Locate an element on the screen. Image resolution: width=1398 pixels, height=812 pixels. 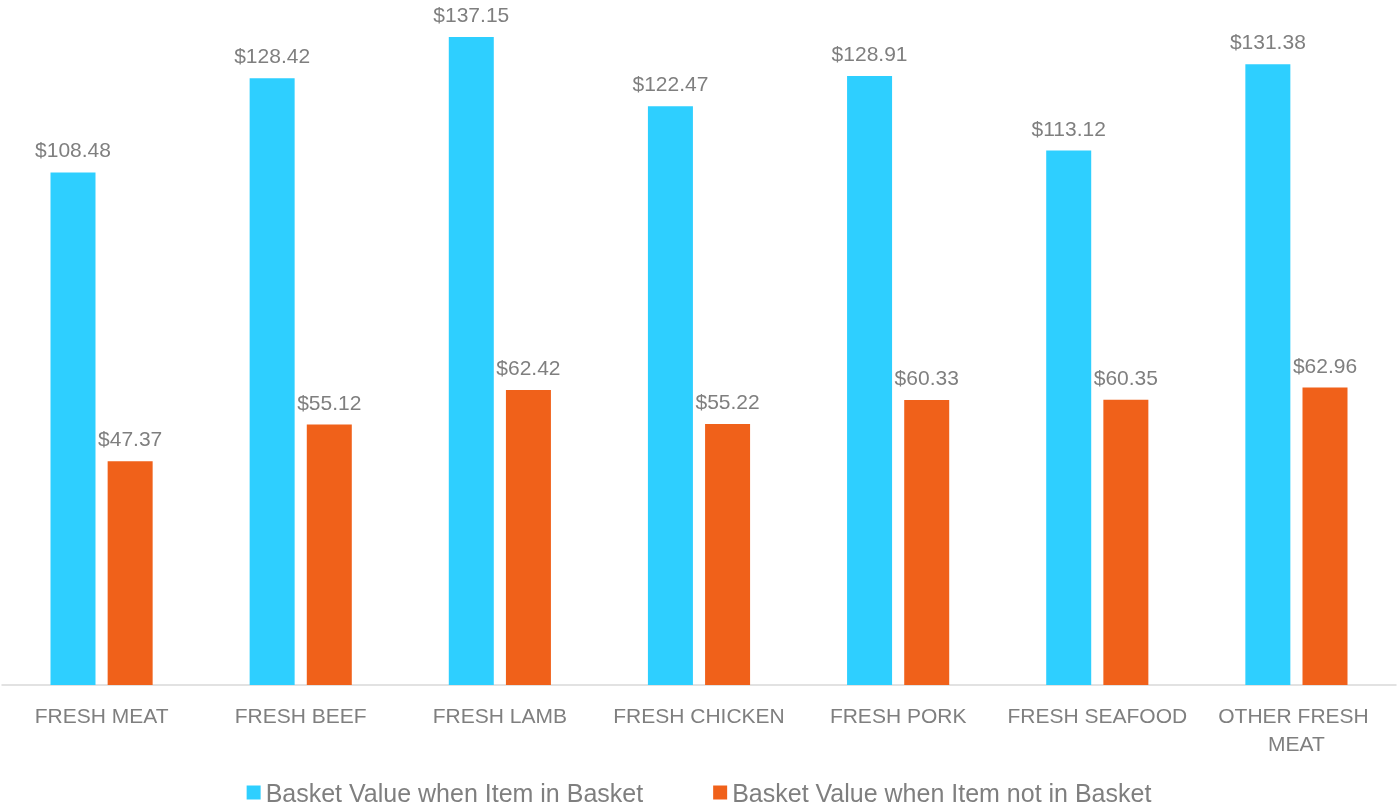
data-label: $122.47 is located at coordinates (670, 84).